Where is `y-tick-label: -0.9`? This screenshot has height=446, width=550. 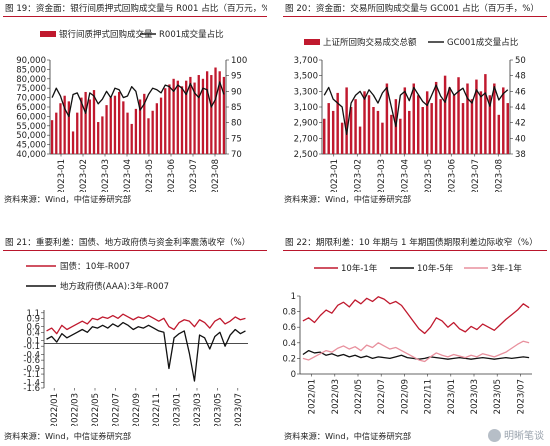 y-tick-label: -0.9 is located at coordinates (31, 370).